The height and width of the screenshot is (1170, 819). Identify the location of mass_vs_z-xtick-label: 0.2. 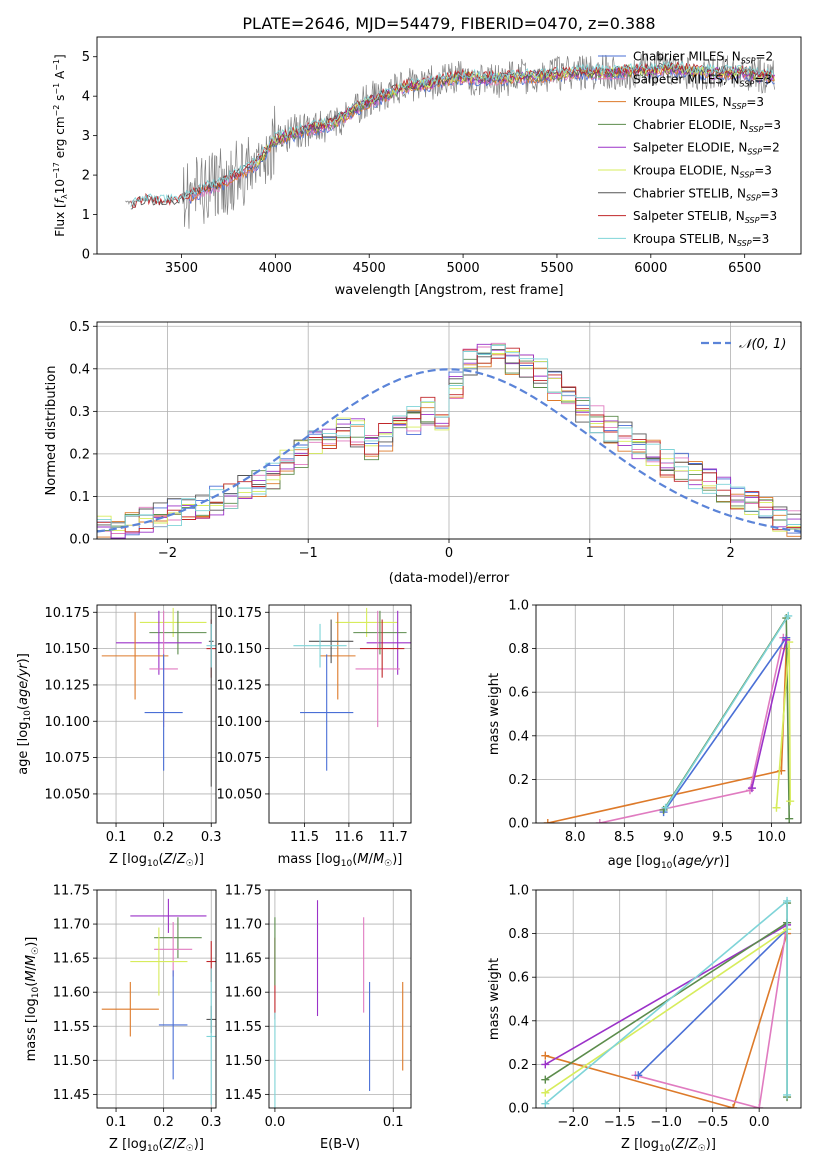
(163, 1122).